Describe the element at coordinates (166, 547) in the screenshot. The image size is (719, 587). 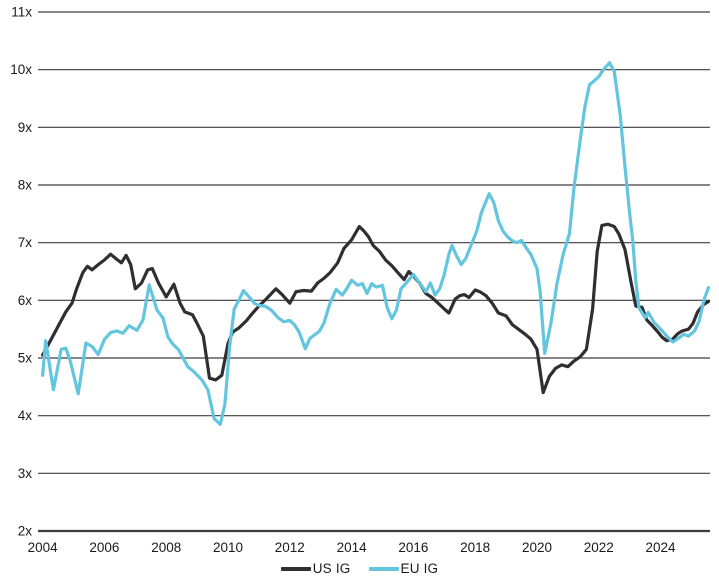
I see `x-axis-label: 2008` at that location.